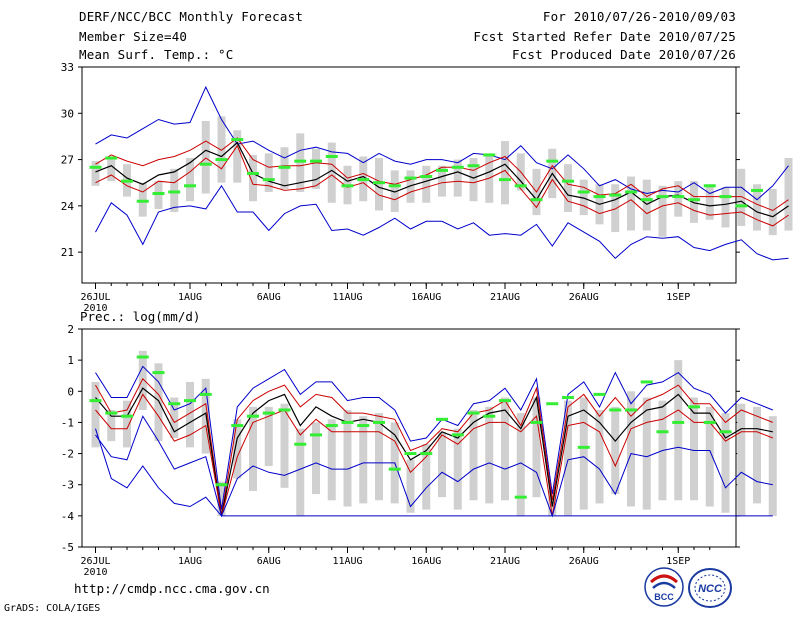  Describe the element at coordinates (67, 67) in the screenshot. I see `y-tick-label-temperature: 33` at that location.